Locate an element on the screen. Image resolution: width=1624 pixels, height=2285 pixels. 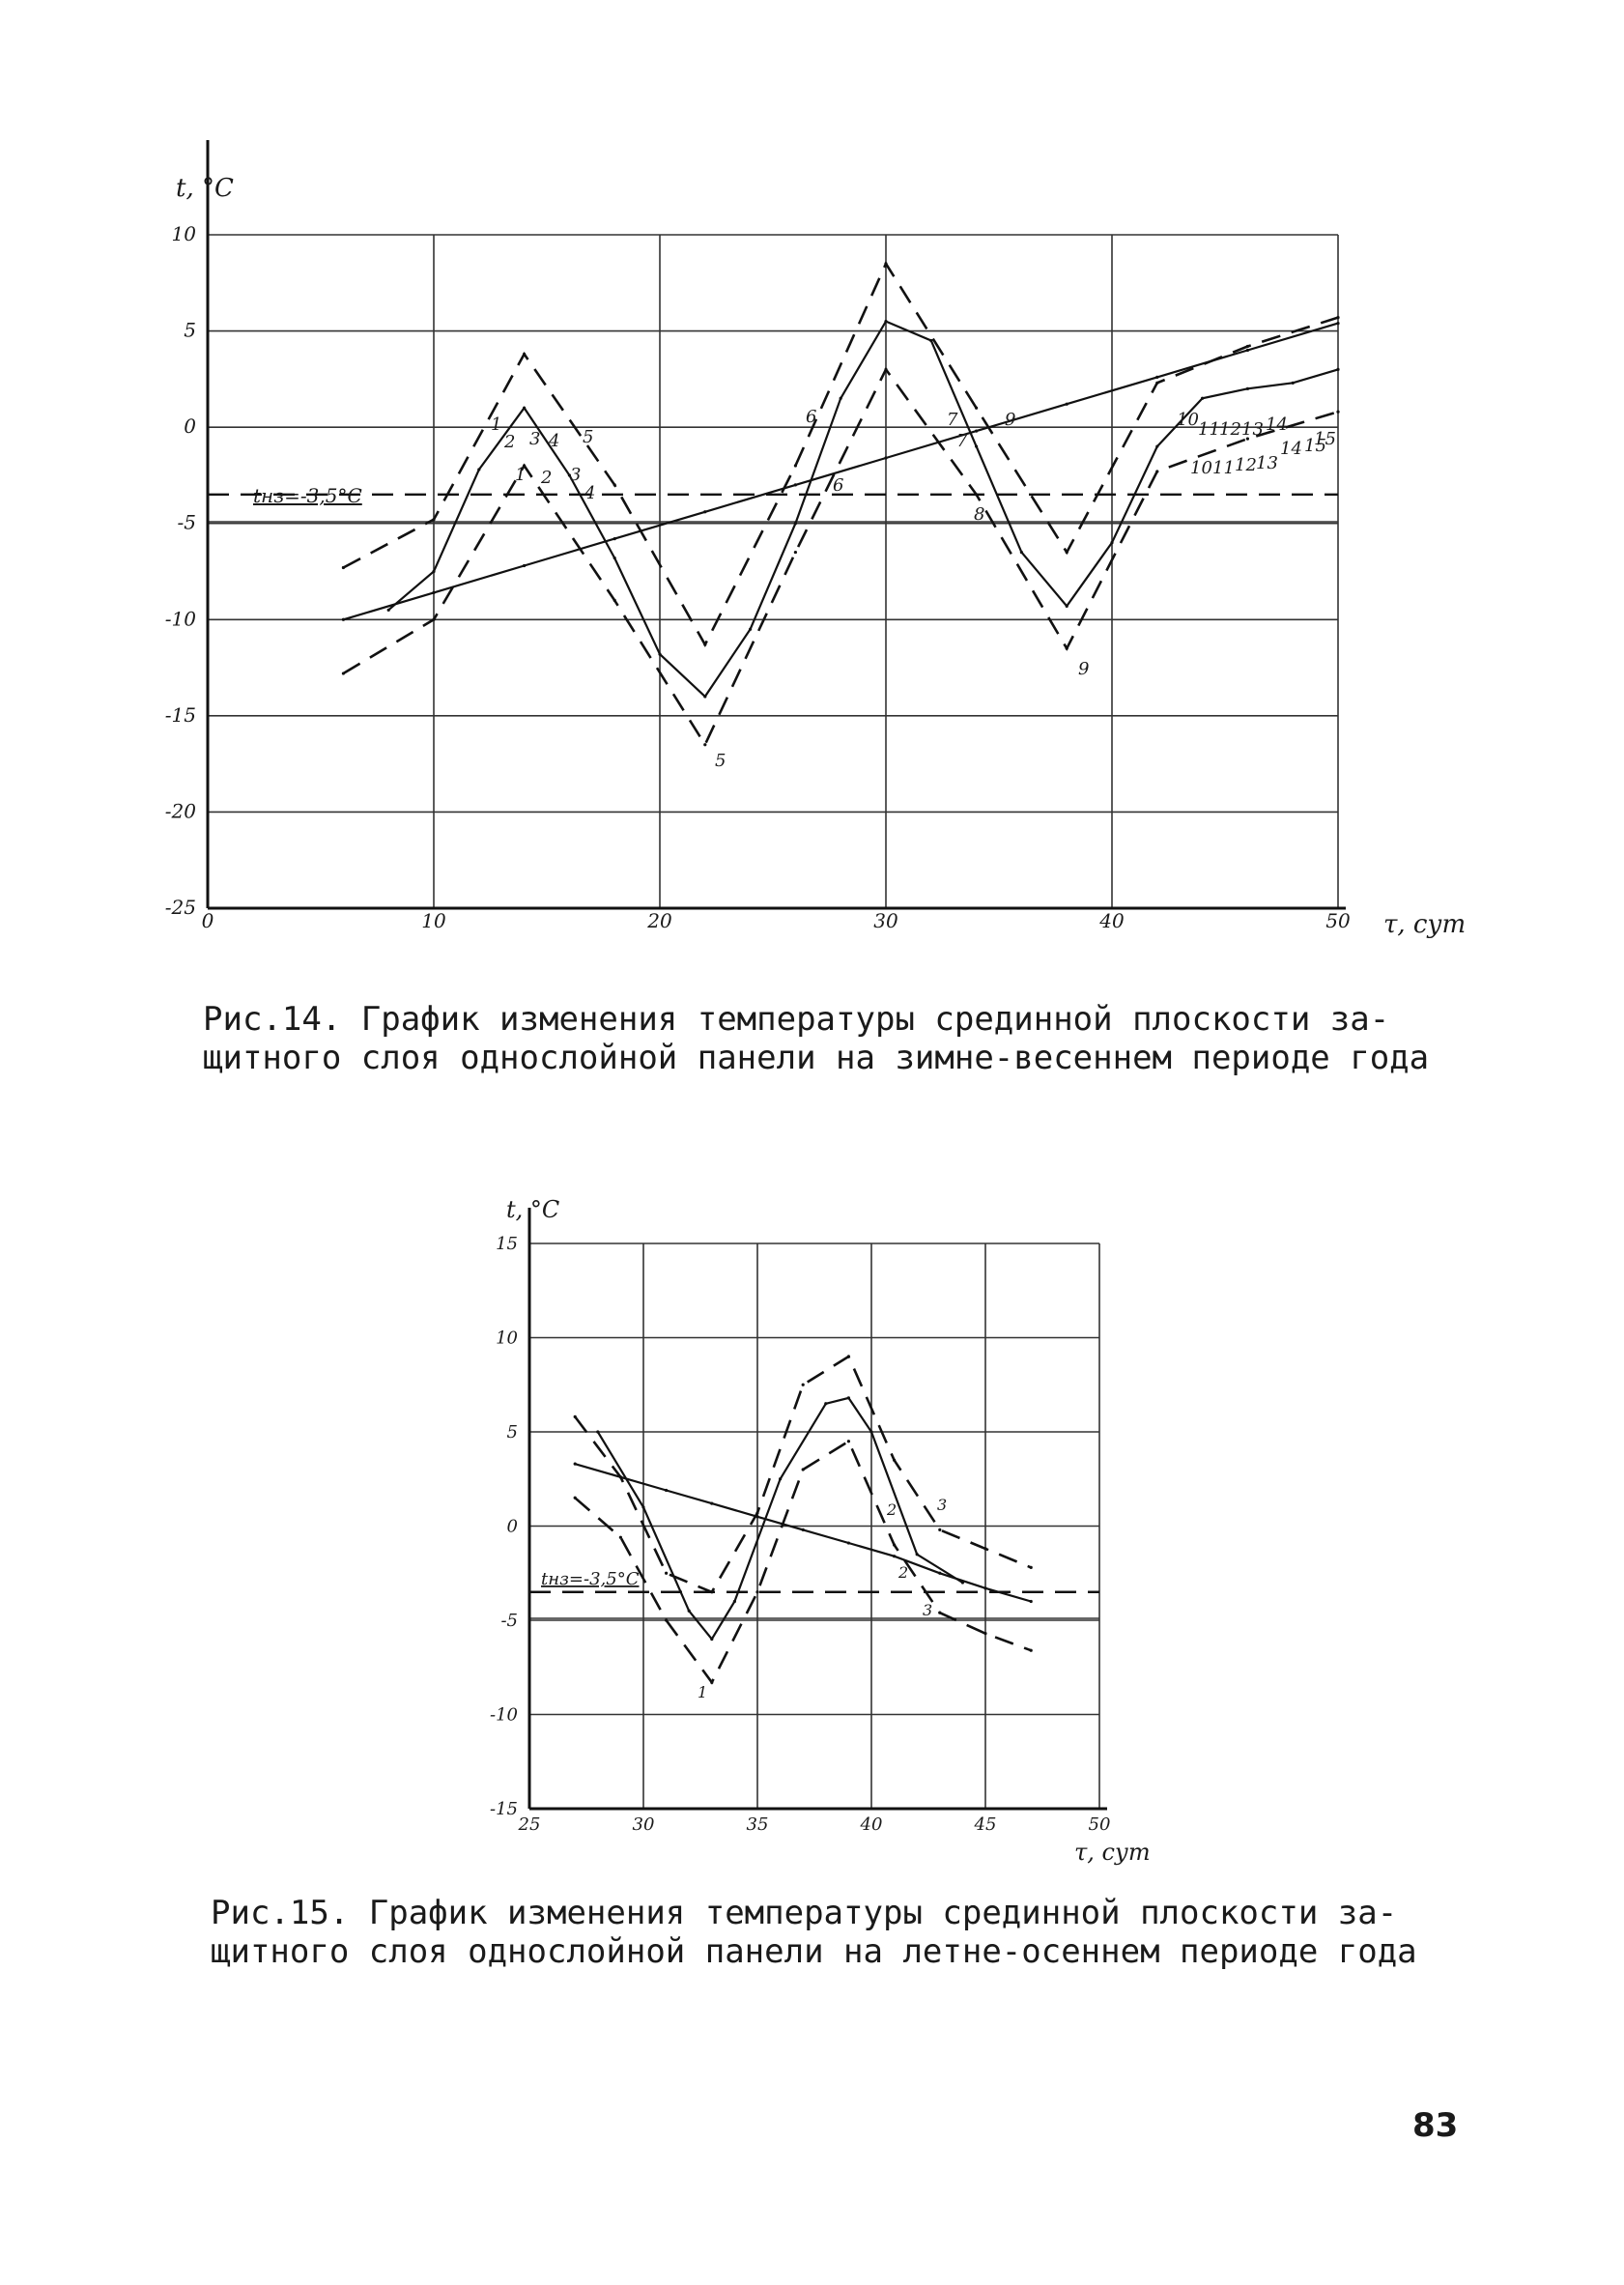
point-label: 14 is located at coordinates (1277, 424).